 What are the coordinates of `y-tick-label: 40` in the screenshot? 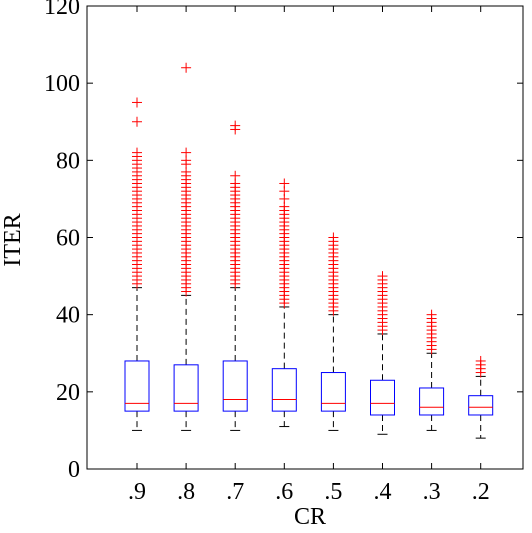 It's located at (68, 316).